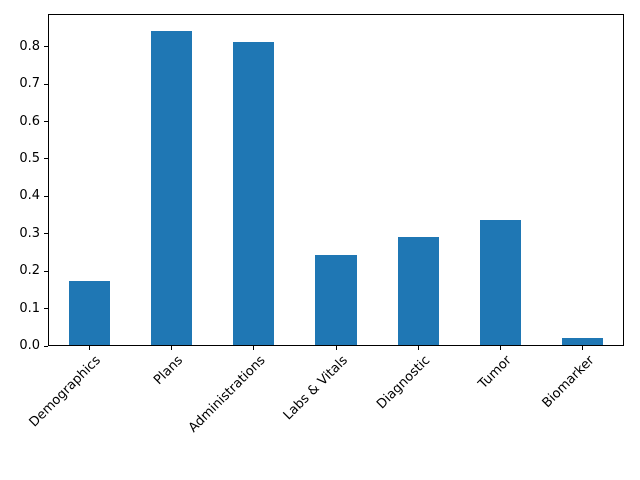 The height and width of the screenshot is (480, 640). What do you see at coordinates (29, 158) in the screenshot?
I see `y-tick-label: 0.5` at bounding box center [29, 158].